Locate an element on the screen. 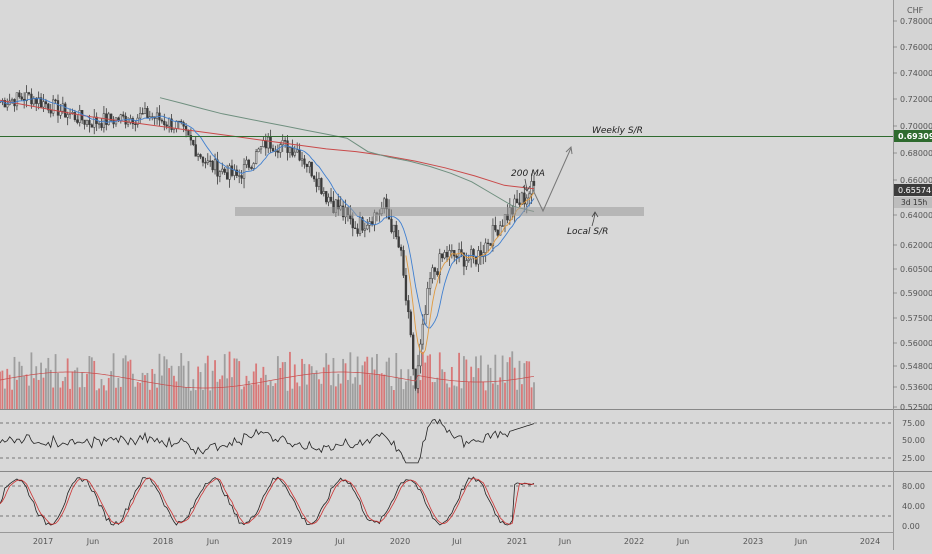  price-tick-label: 0.56000 is located at coordinates (916, 343).